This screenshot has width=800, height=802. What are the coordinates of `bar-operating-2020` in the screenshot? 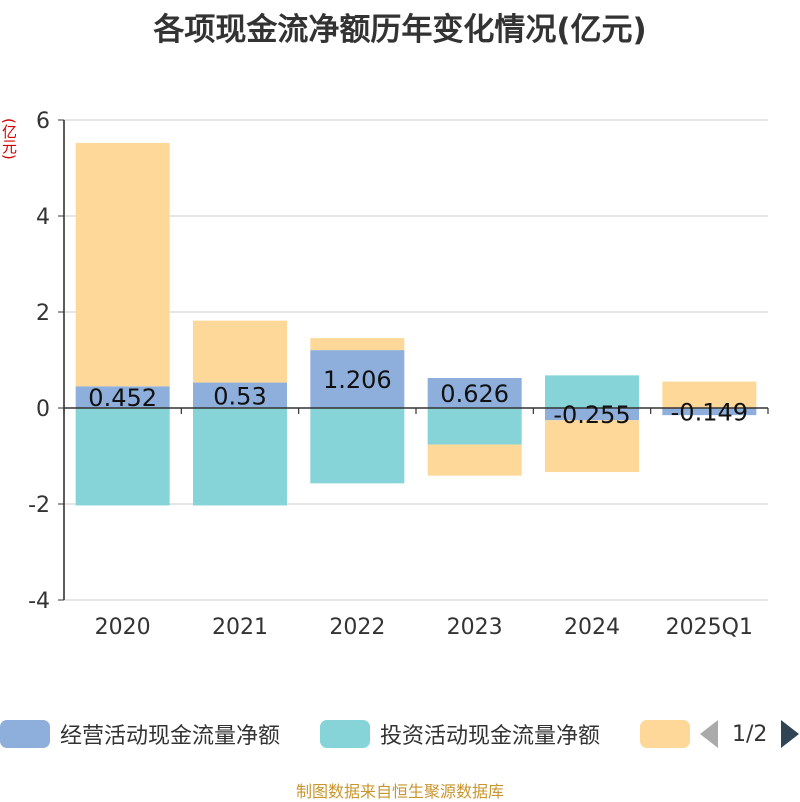 It's located at (122, 397).